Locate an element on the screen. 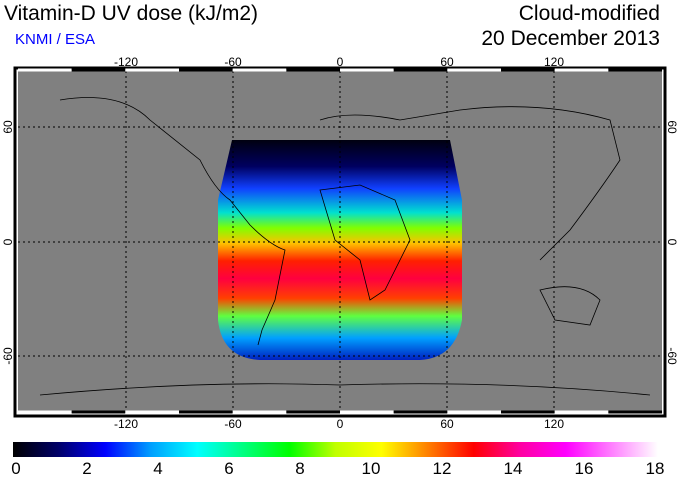 The width and height of the screenshot is (678, 480). lat-tick-right: 0 is located at coordinates (671, 242).